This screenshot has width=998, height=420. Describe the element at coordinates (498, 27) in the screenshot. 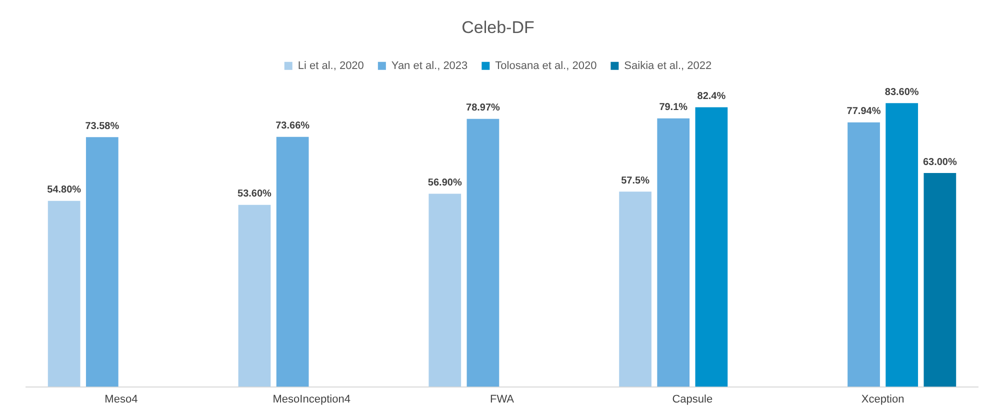

I see `chart-title: Celeb-DF` at that location.